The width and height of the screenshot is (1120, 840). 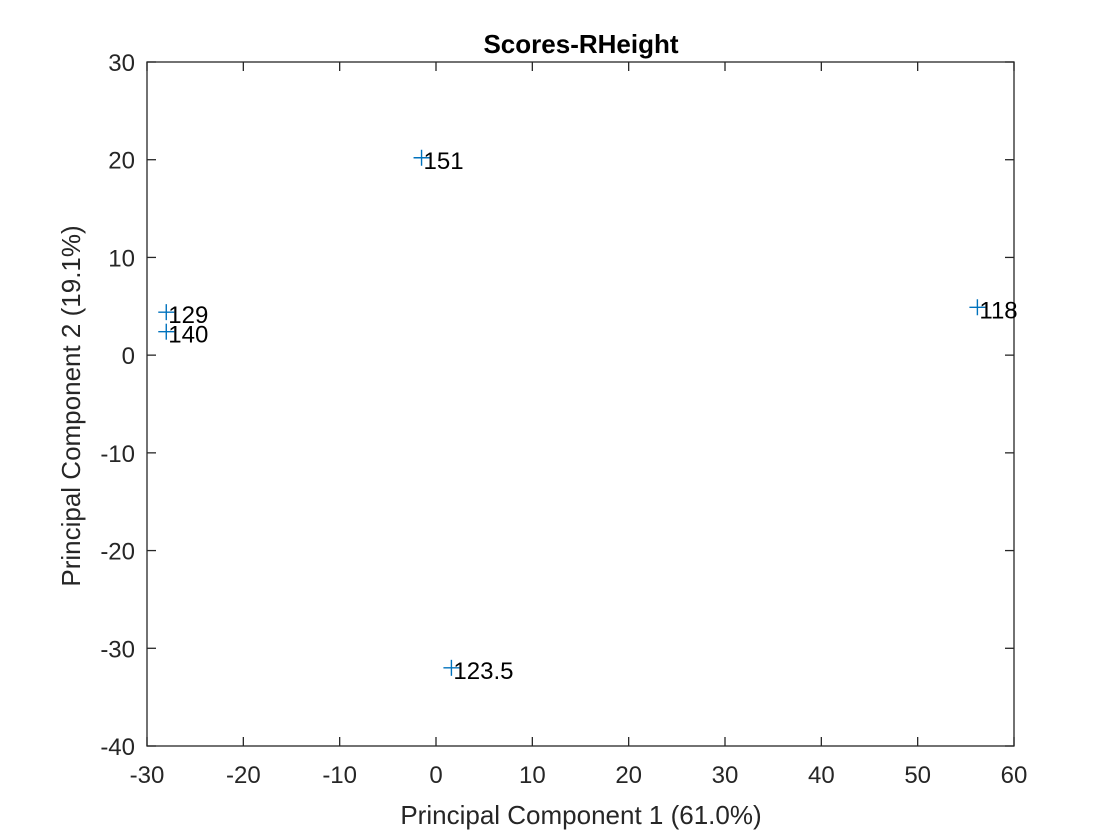 I want to click on x-tick-label: -30, so click(x=147, y=775).